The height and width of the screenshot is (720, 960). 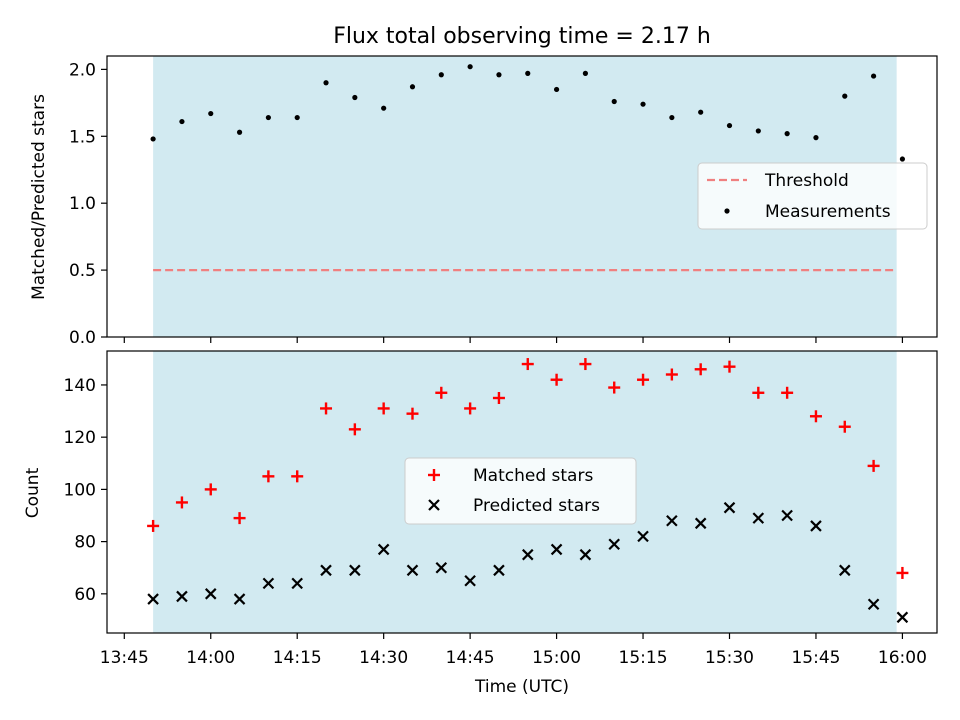 What do you see at coordinates (82, 338) in the screenshot?
I see `top-y-tick-label: 0.0` at bounding box center [82, 338].